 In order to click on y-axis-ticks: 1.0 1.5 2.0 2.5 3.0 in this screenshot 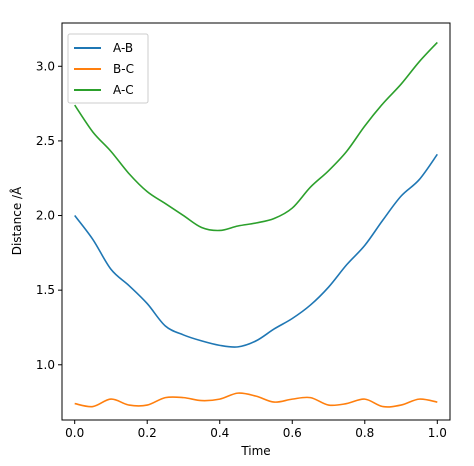, I will do `click(49, 215)`.